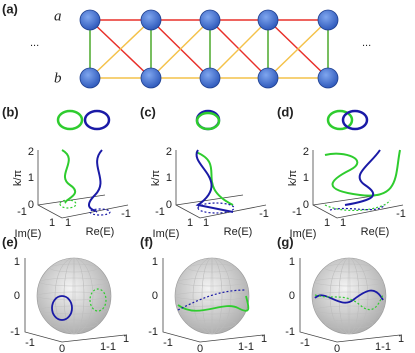 The image size is (415, 353). Describe the element at coordinates (10, 241) in the screenshot. I see `panel-label: (e)` at that location.